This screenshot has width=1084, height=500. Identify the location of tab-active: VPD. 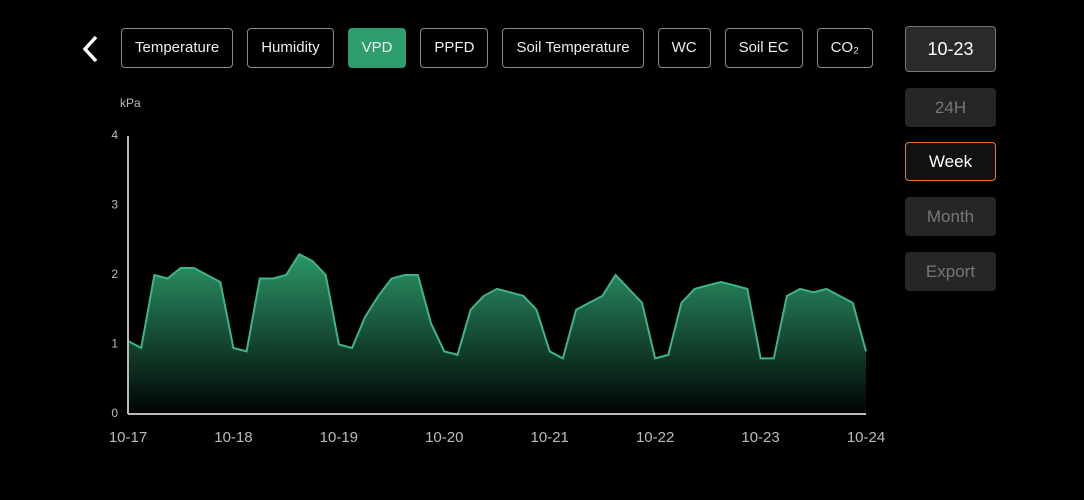
(377, 48).